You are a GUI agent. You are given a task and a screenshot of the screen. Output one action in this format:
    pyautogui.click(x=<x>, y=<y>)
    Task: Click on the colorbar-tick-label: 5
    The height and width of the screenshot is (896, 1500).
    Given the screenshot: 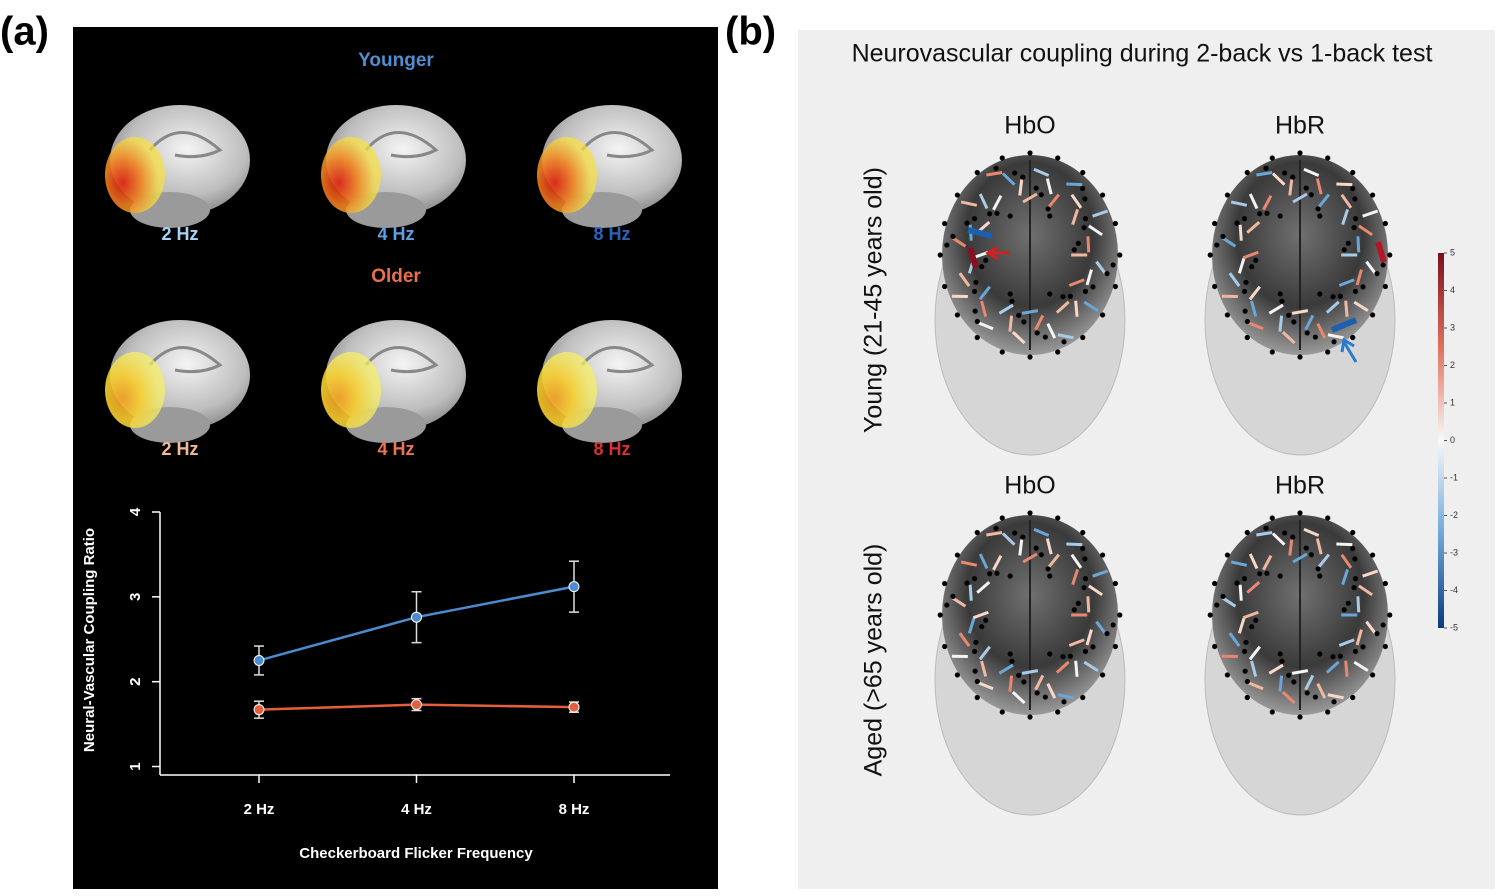 What is the action you would take?
    pyautogui.click(x=1452, y=252)
    